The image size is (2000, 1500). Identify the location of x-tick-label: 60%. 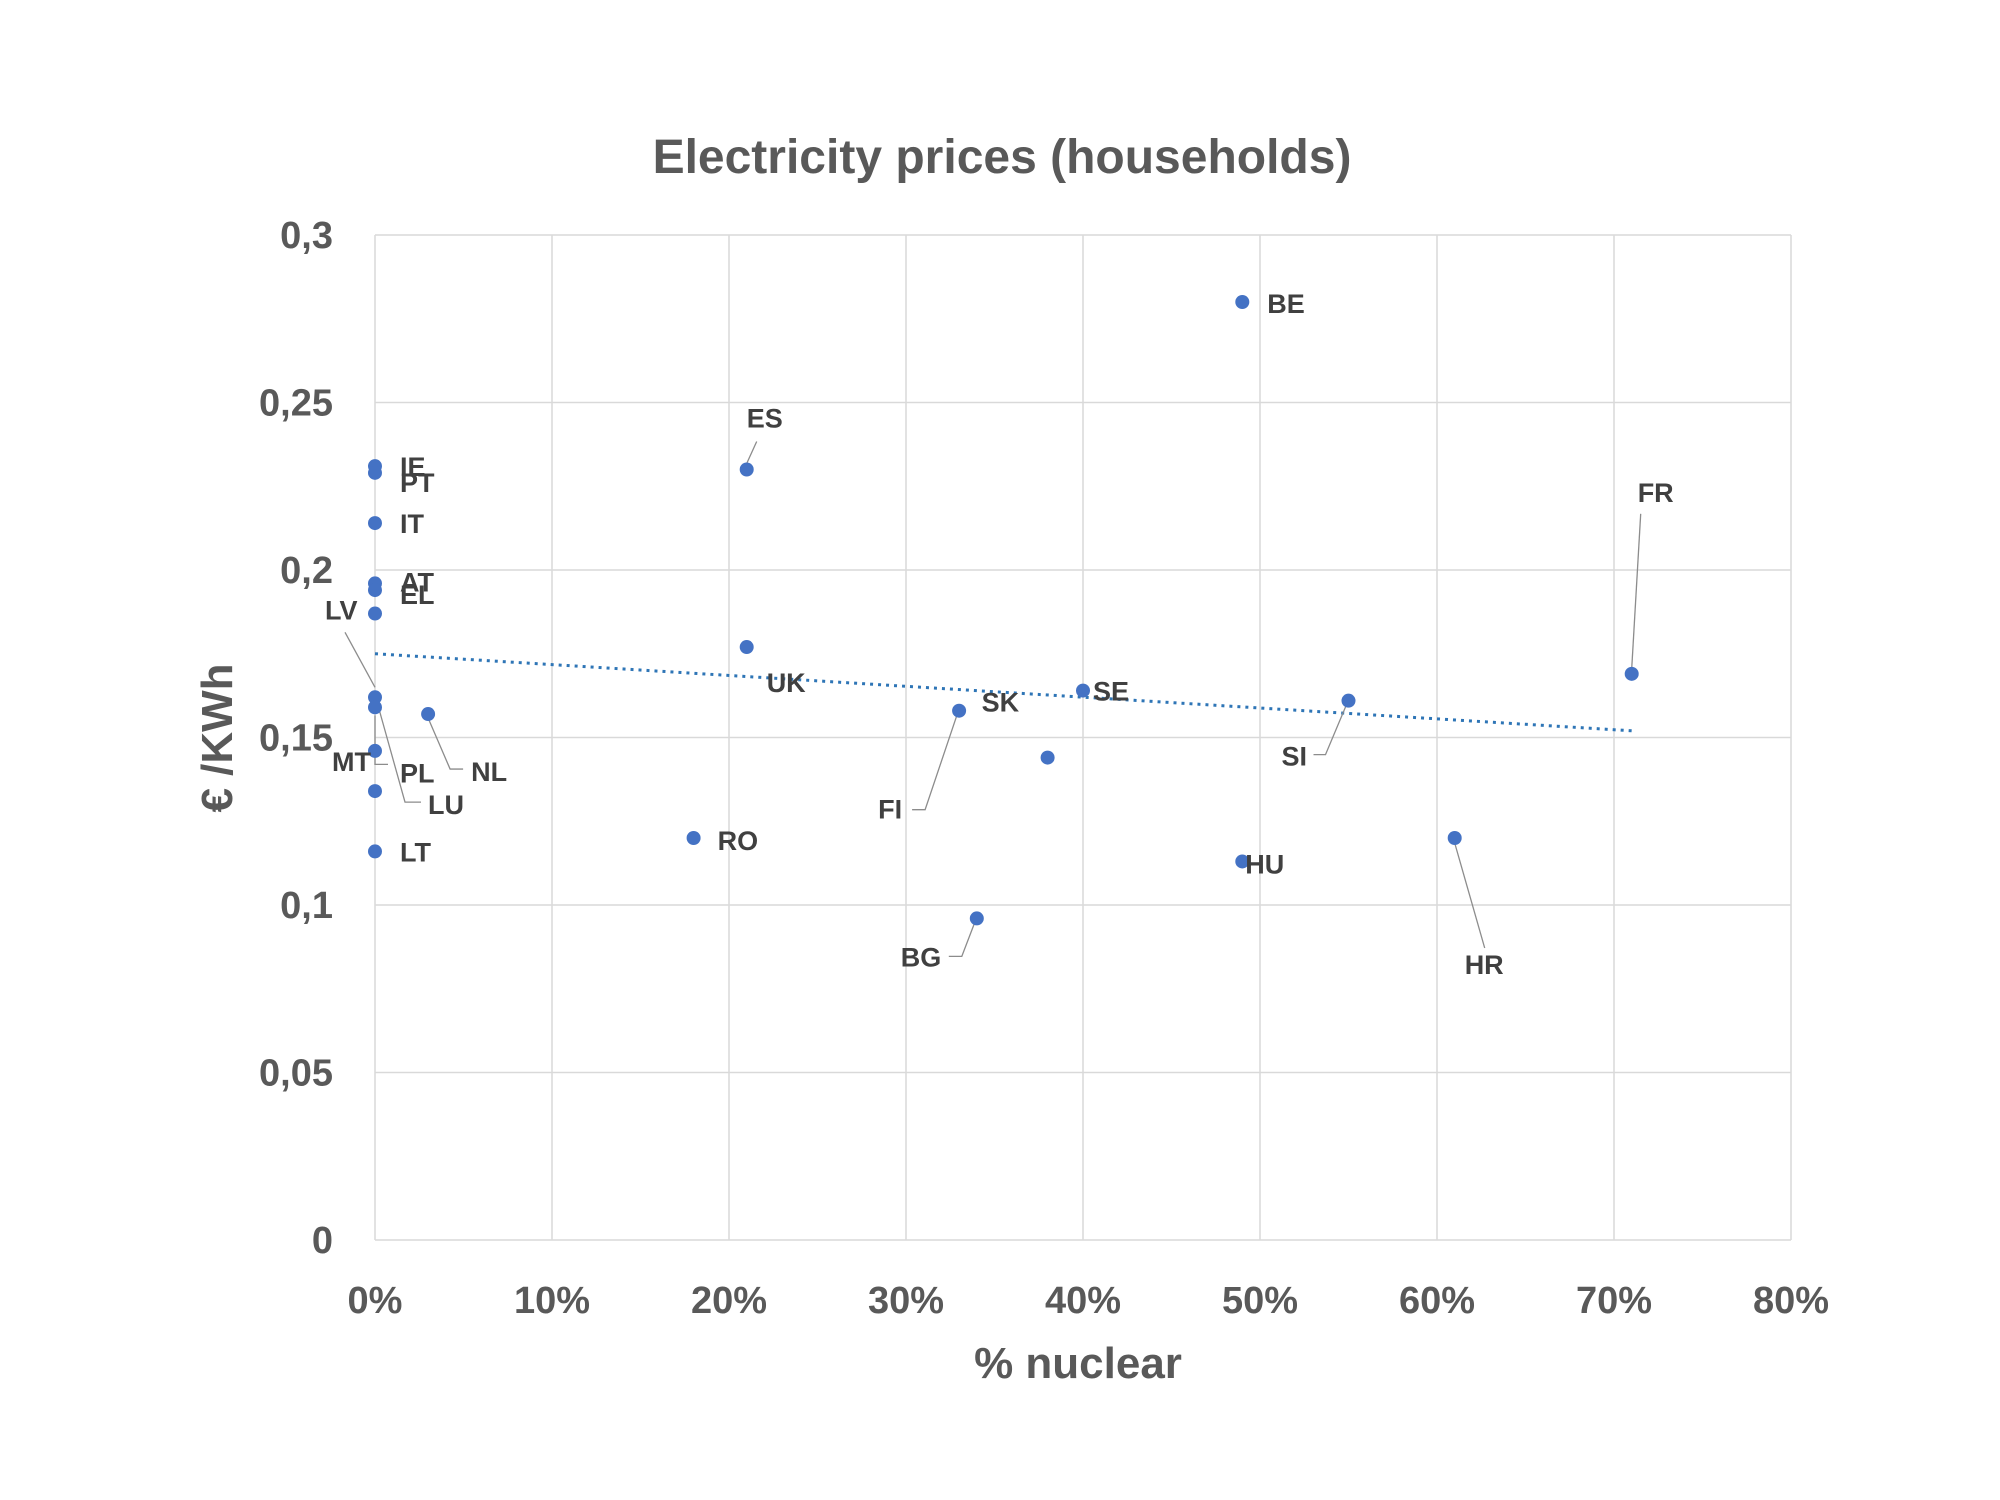
(1437, 1301).